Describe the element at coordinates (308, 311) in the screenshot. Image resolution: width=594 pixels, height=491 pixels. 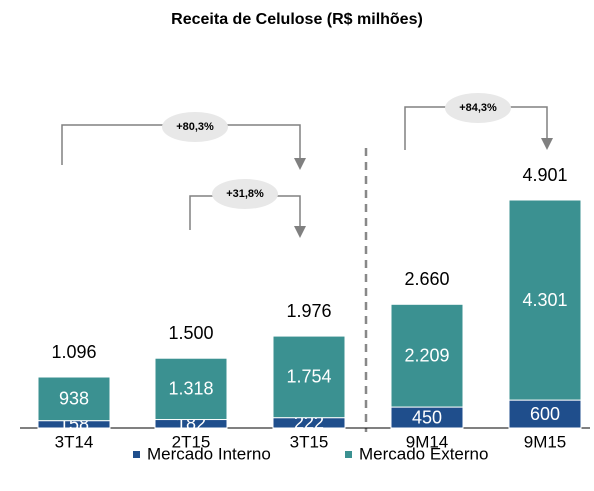
I see `total-label: 1.976` at that location.